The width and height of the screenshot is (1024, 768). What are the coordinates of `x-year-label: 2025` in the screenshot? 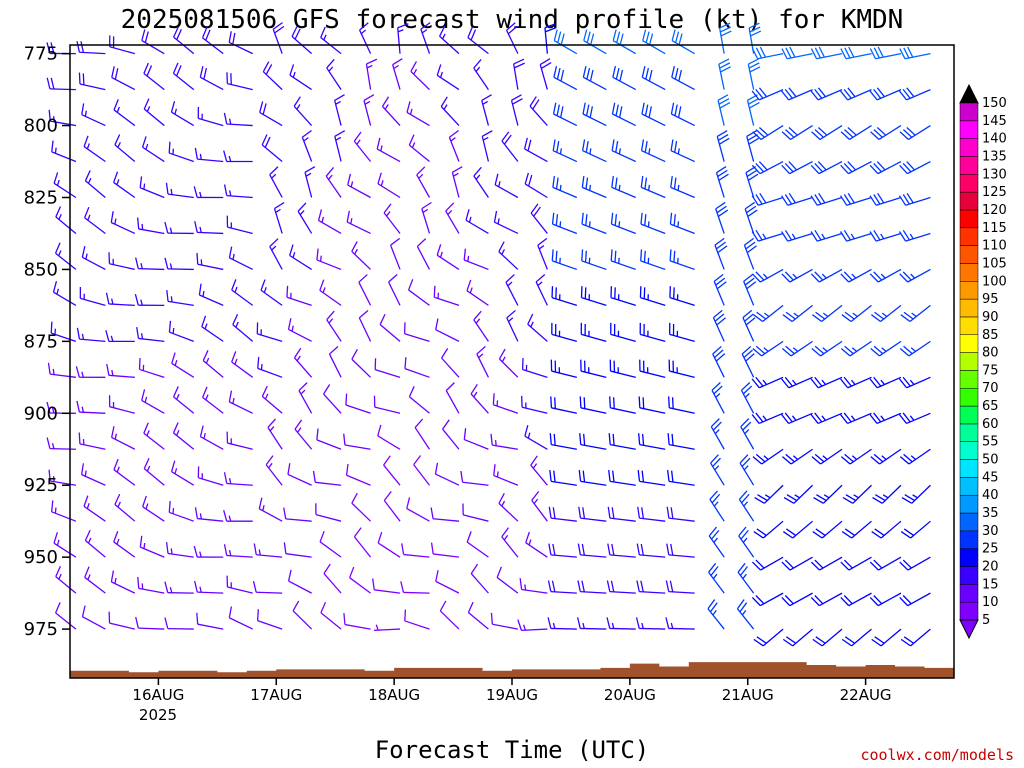 It's located at (158, 715).